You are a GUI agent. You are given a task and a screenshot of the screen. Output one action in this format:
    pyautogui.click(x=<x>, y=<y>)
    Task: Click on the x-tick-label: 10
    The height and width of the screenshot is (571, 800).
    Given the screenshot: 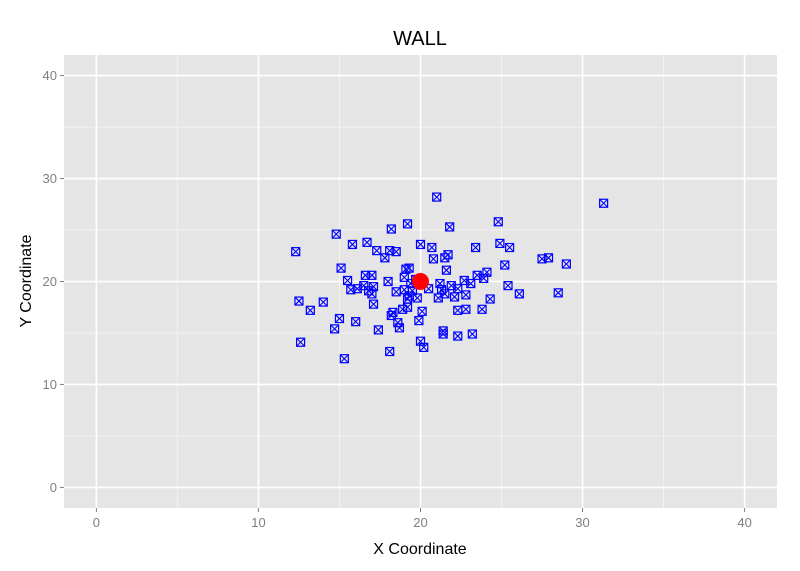 What is the action you would take?
    pyautogui.click(x=258, y=522)
    